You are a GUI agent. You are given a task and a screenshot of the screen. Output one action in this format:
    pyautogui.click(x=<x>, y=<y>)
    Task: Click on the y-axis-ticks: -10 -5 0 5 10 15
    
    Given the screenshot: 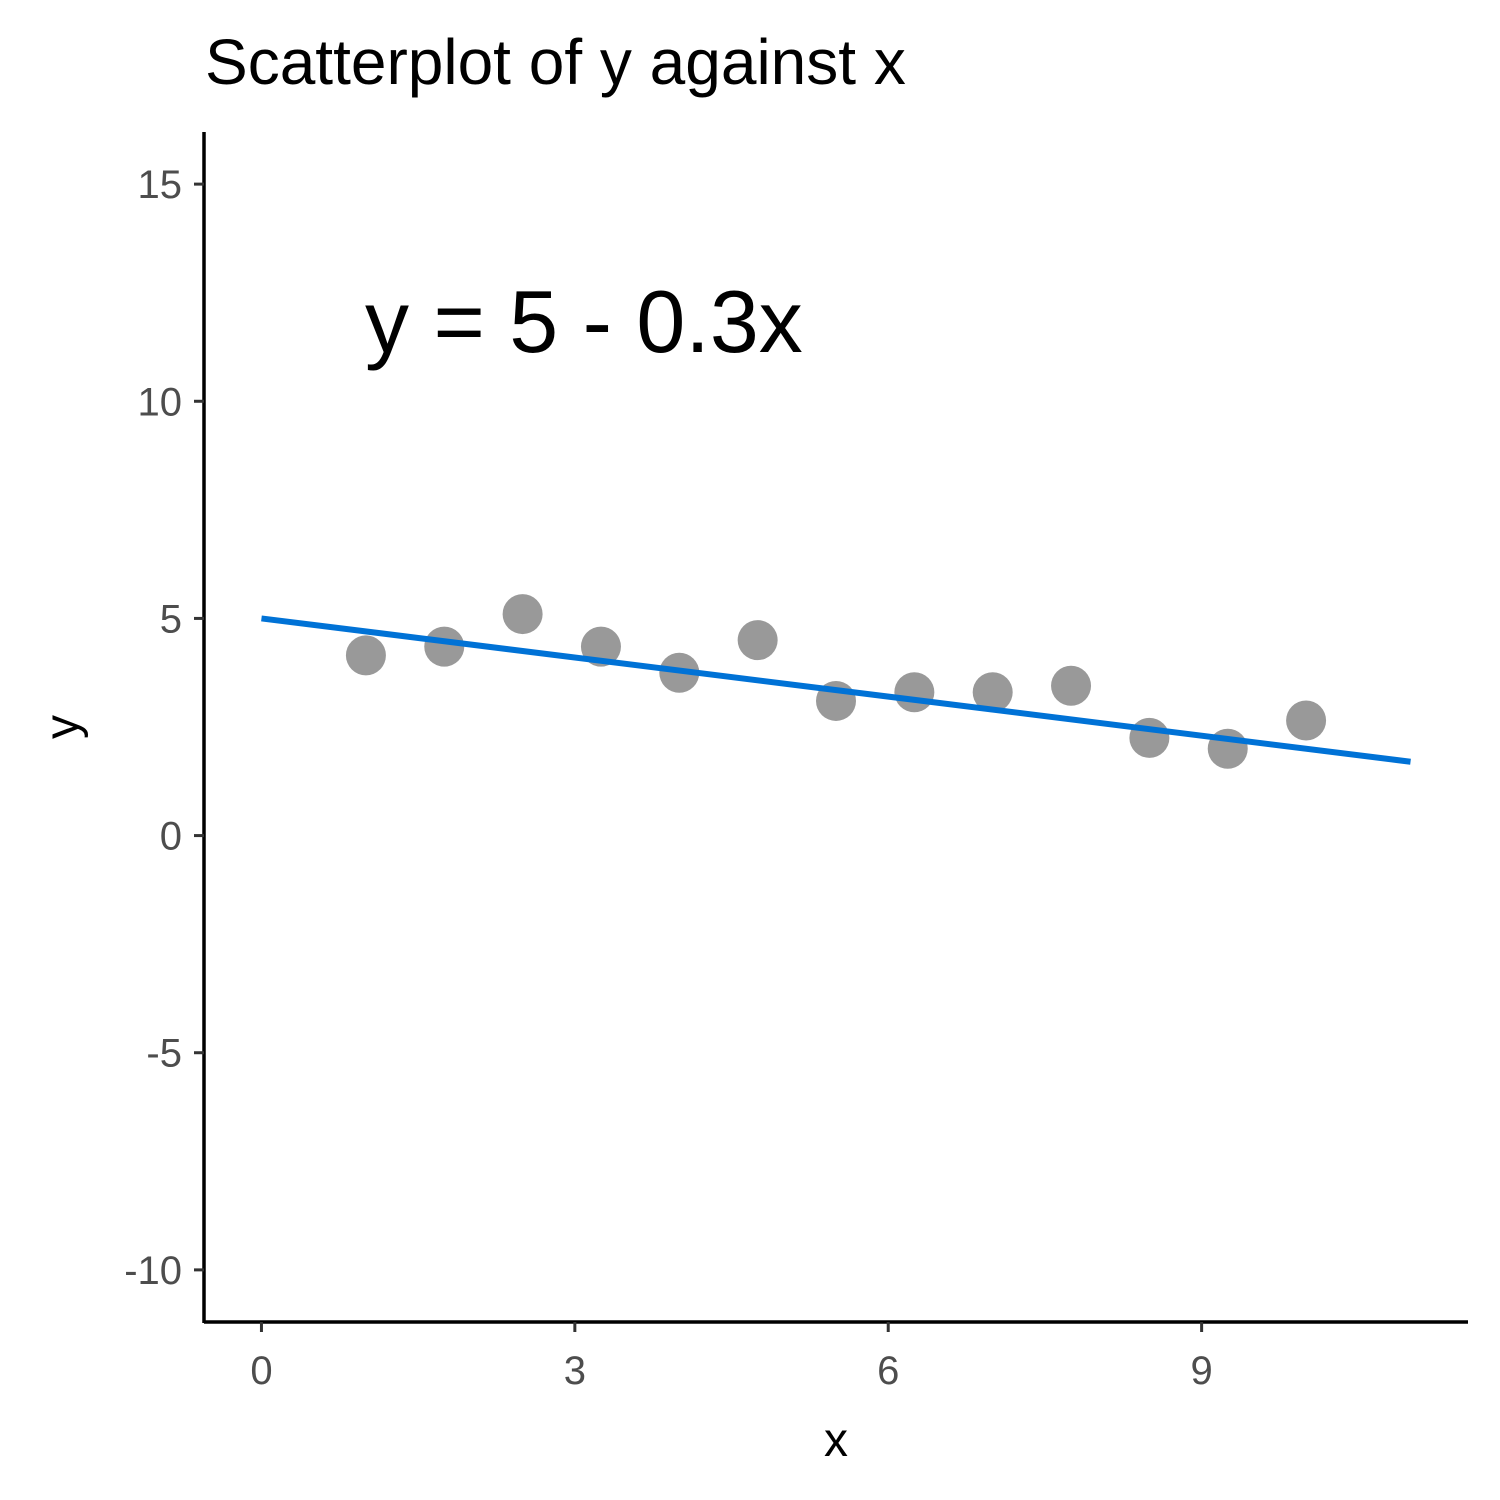 What is the action you would take?
    pyautogui.click(x=164, y=728)
    